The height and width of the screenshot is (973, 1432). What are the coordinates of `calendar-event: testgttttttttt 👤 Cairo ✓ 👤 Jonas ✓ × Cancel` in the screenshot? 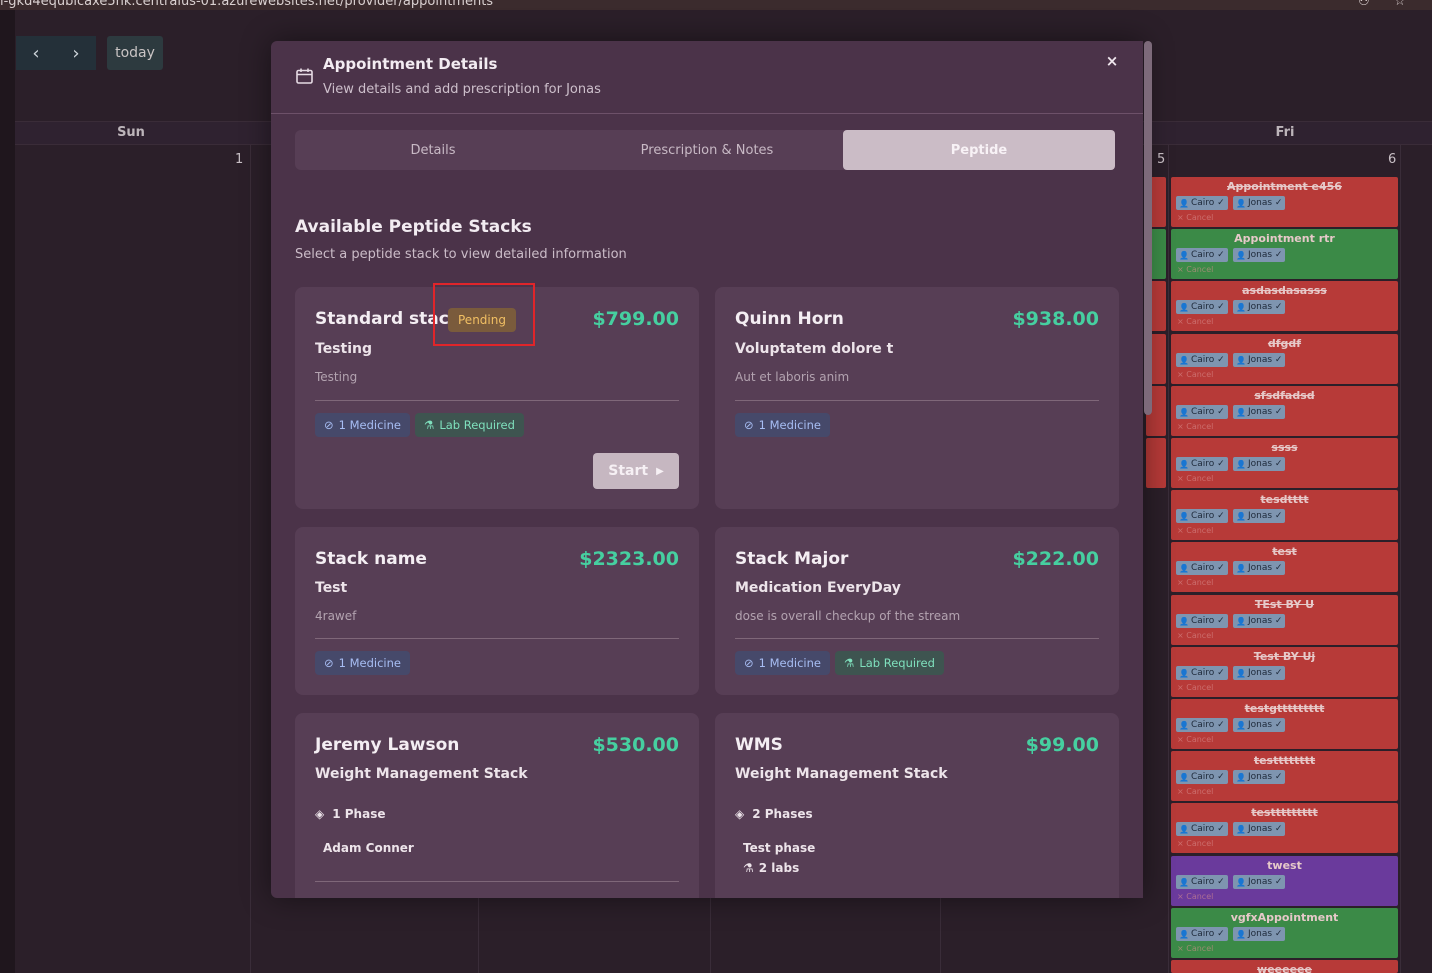 It's located at (1284, 724).